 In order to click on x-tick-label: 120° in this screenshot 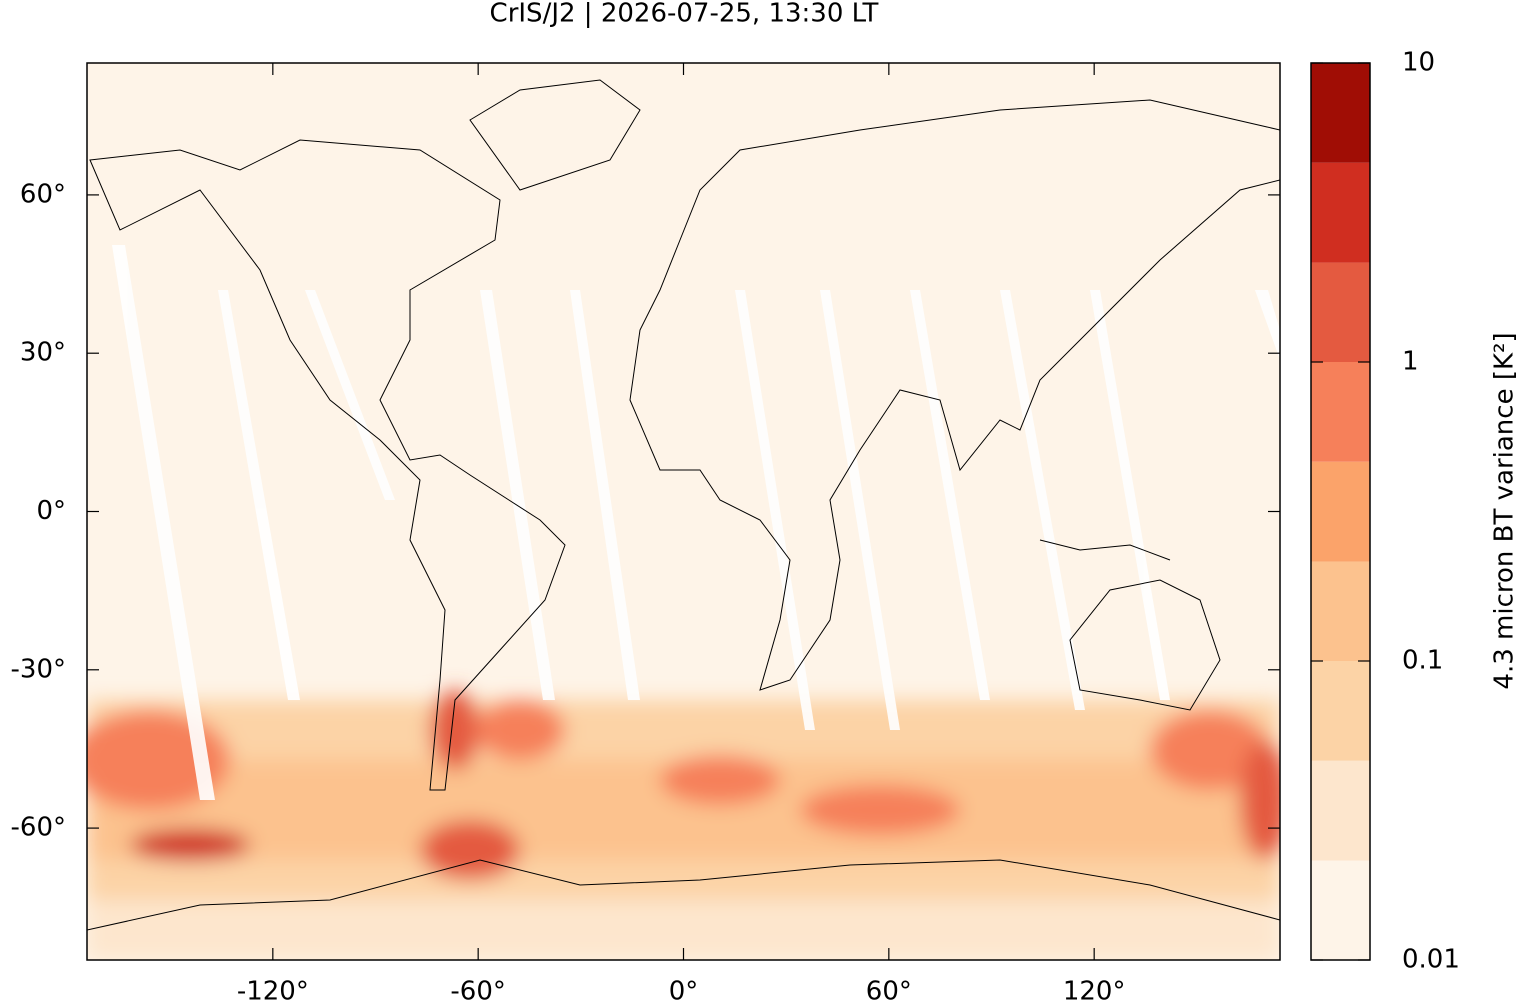, I will do `click(1094, 989)`.